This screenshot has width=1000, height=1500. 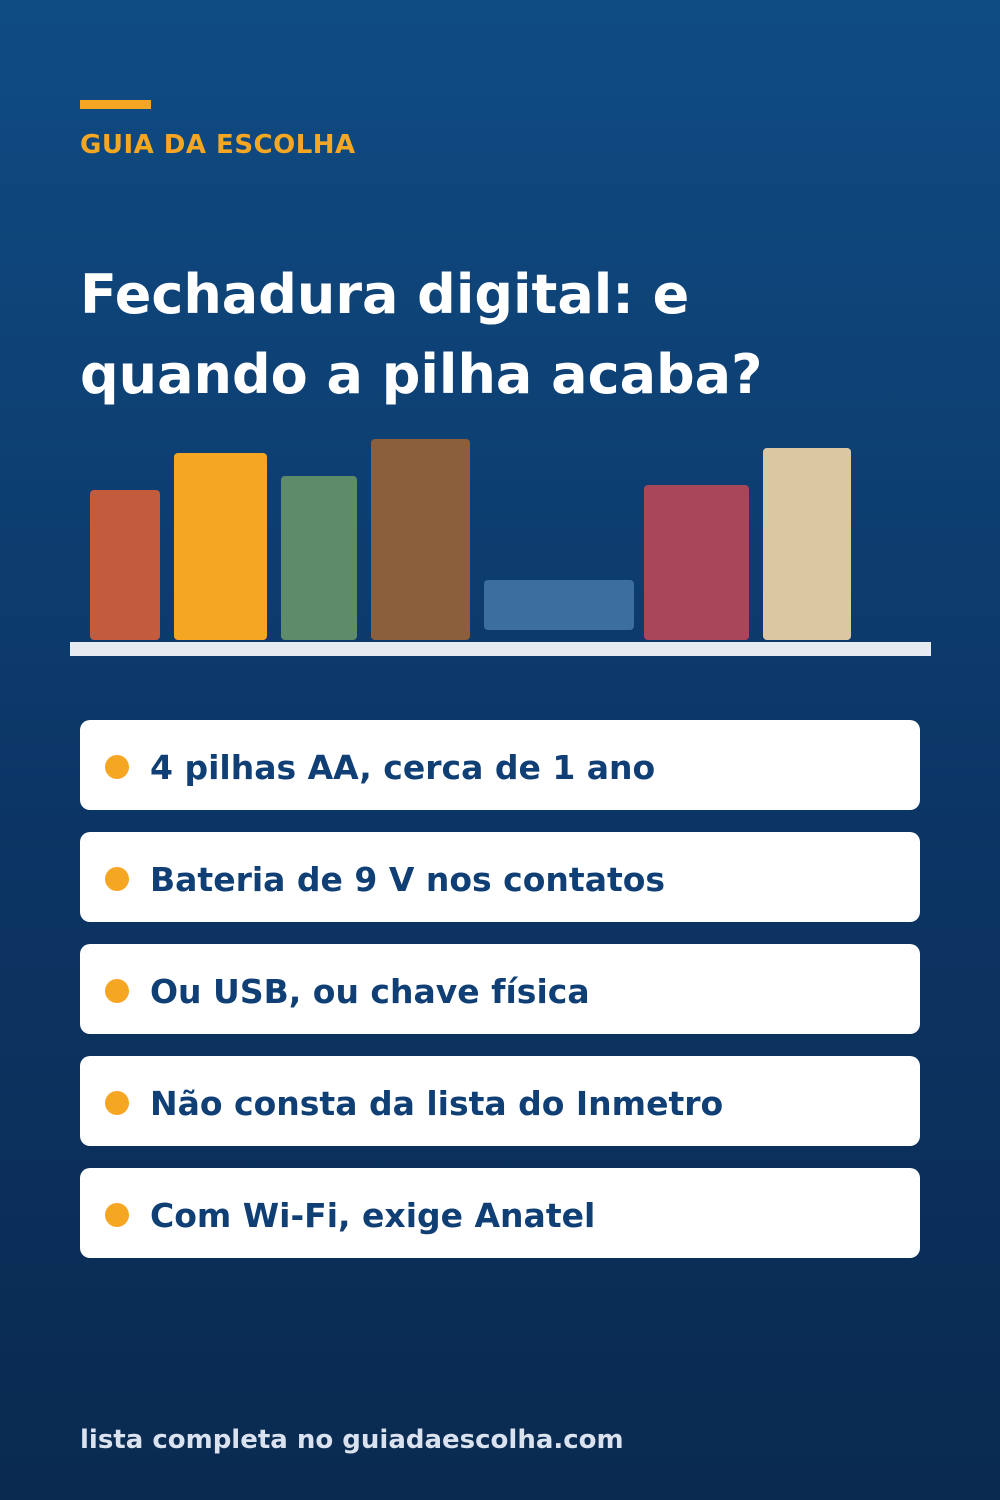 I want to click on book-lying, so click(x=559, y=605).